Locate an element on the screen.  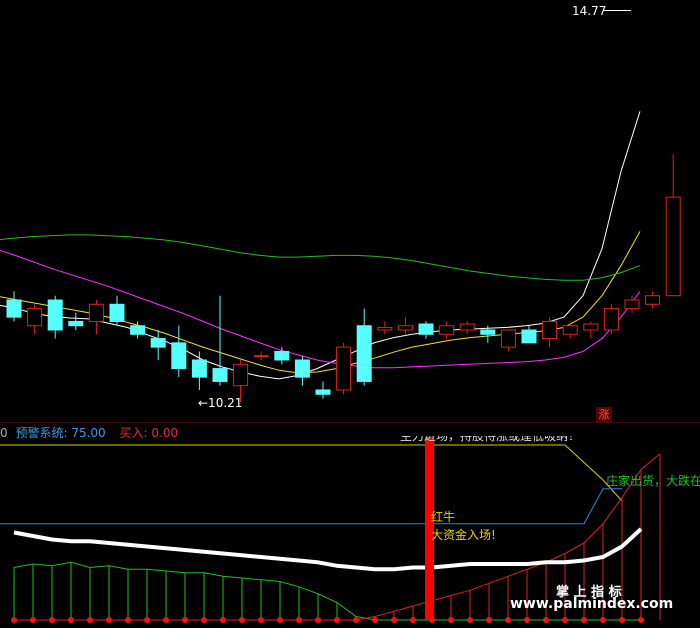
indicator-prefix: 0 is located at coordinates (4, 433).